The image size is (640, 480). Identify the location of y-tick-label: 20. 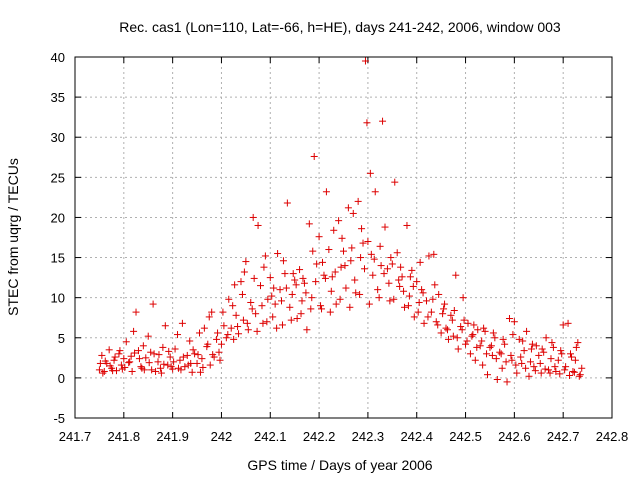
(58, 217).